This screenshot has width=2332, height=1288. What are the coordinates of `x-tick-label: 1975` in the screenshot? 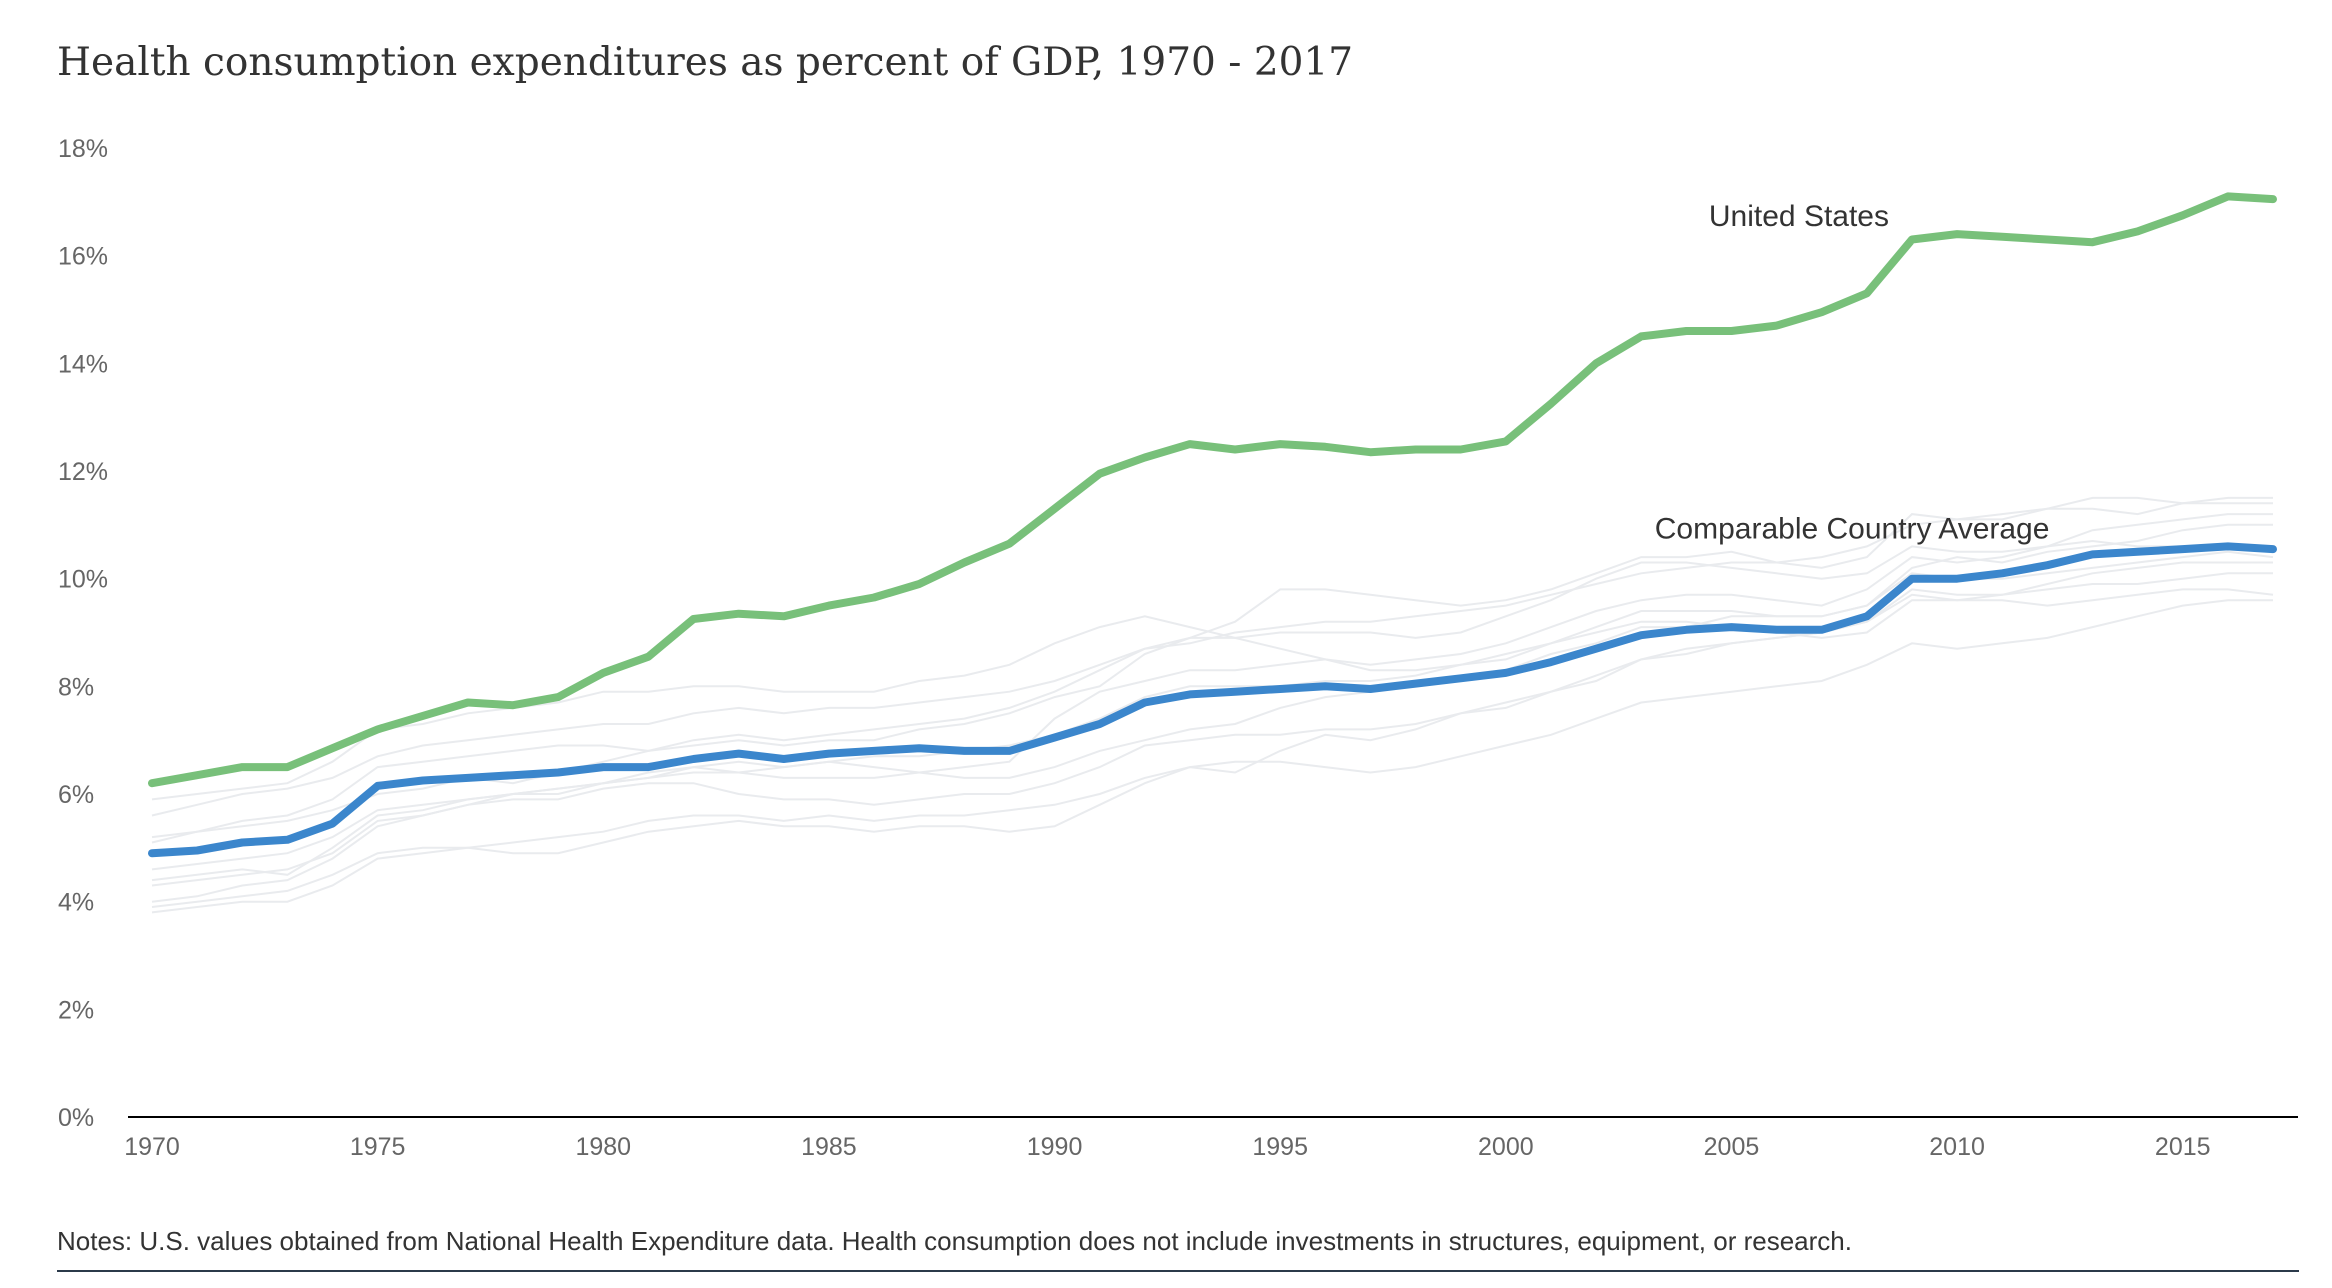 It's located at (378, 1147).